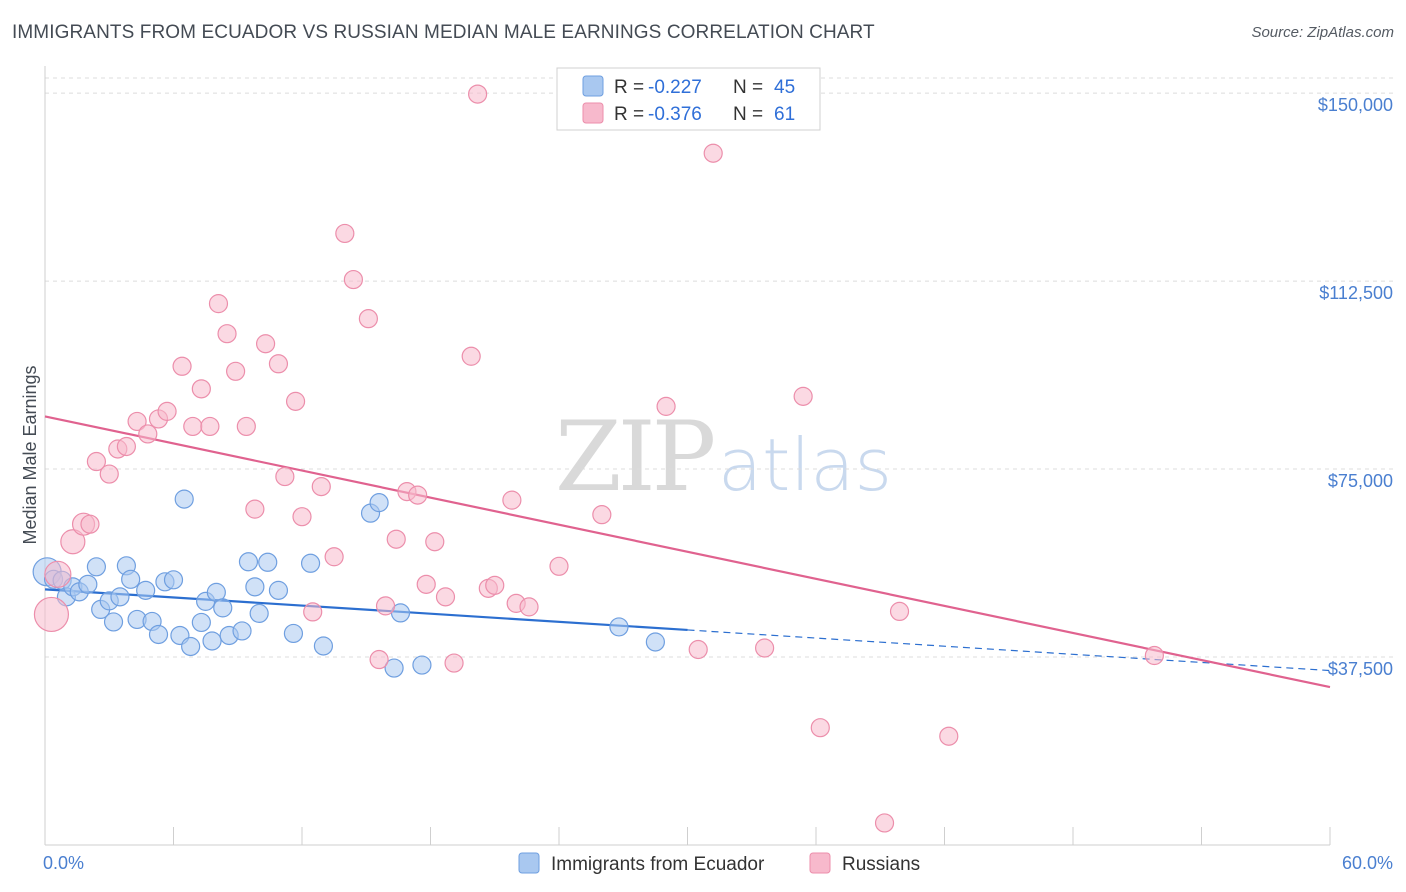 The height and width of the screenshot is (892, 1406). Describe the element at coordinates (629, 114) in the screenshot. I see `legend-r-label-russian: R =` at that location.